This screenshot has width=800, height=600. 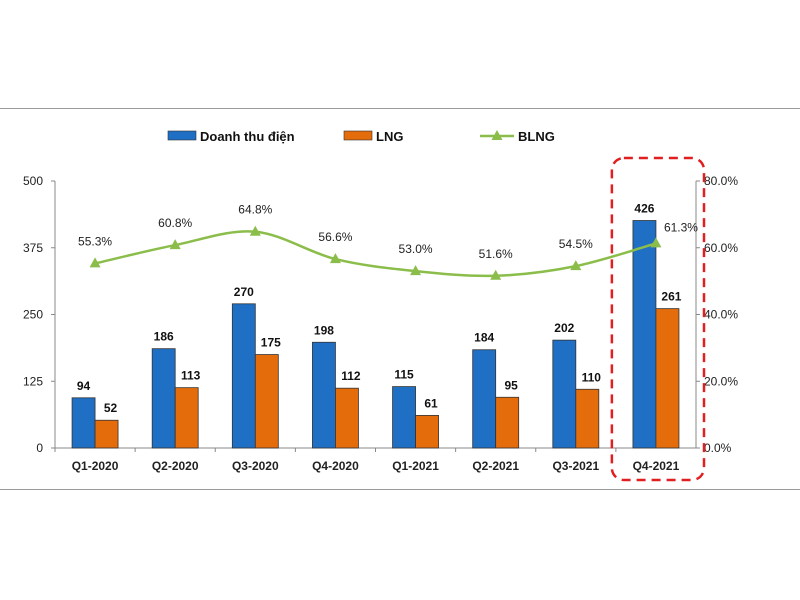 I want to click on x-tick-label: Q2-2020, so click(x=175, y=466).